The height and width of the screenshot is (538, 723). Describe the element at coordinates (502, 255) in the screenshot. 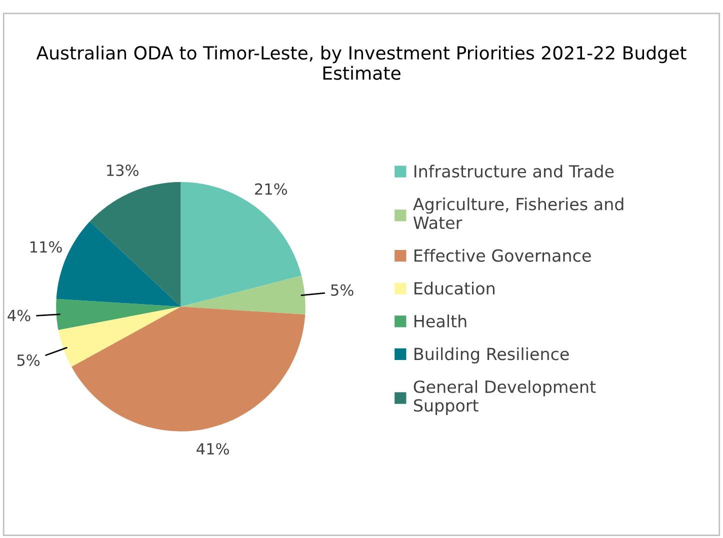

I see `legend-label: Effective Governance` at that location.